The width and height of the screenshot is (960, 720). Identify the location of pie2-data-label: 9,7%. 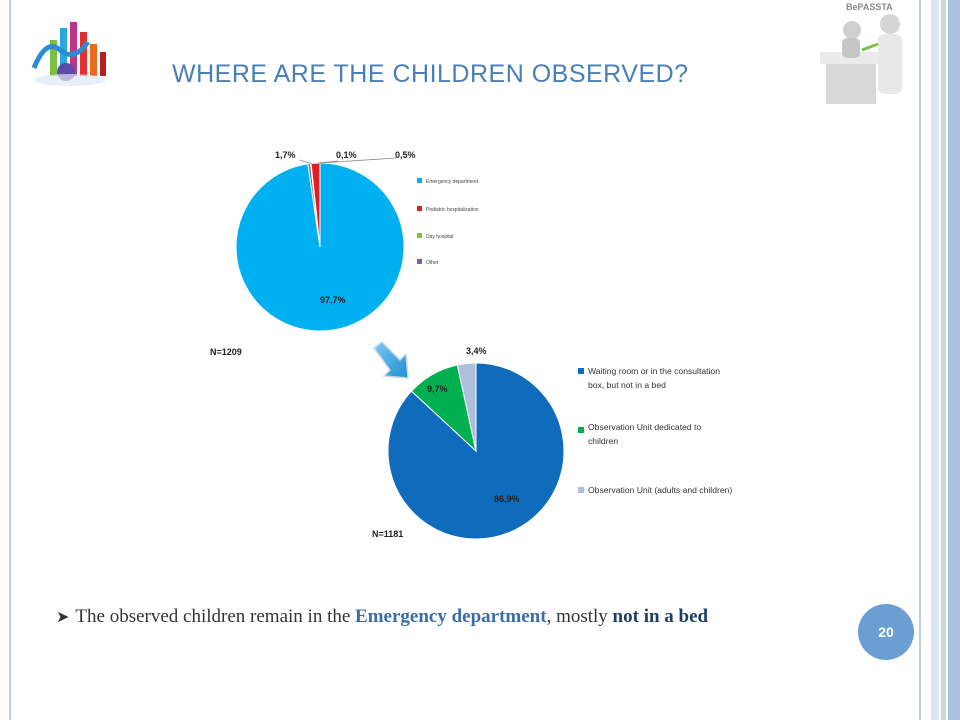
(437, 389).